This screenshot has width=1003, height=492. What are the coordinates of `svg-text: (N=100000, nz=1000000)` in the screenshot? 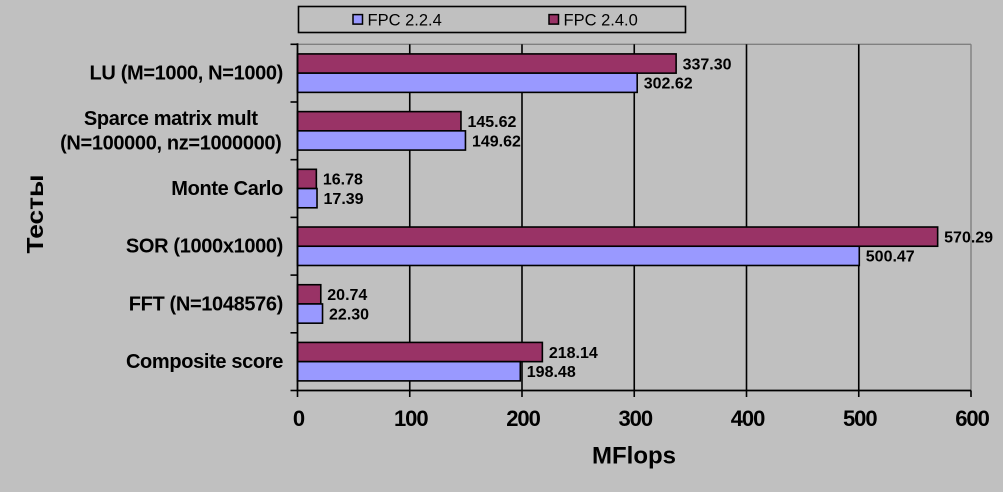 It's located at (170, 143).